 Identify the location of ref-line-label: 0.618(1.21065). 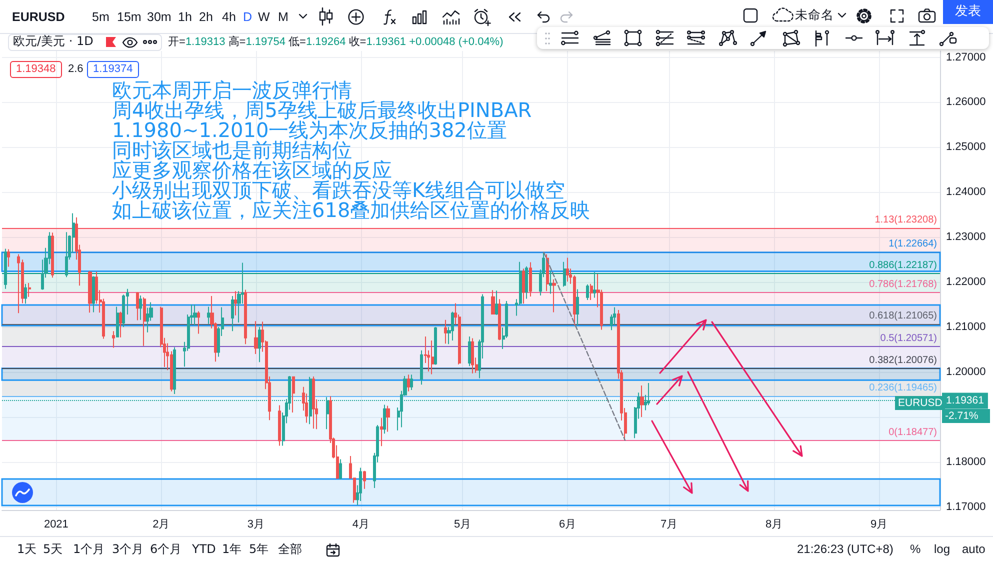
(903, 316).